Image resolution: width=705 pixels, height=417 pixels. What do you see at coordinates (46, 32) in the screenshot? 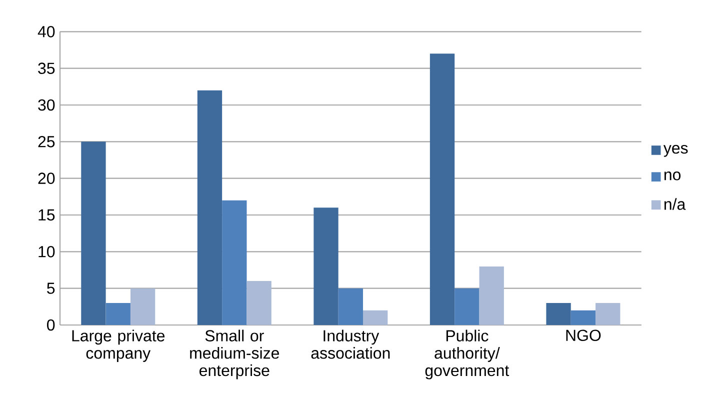
I see `y-tick-label: 40` at bounding box center [46, 32].